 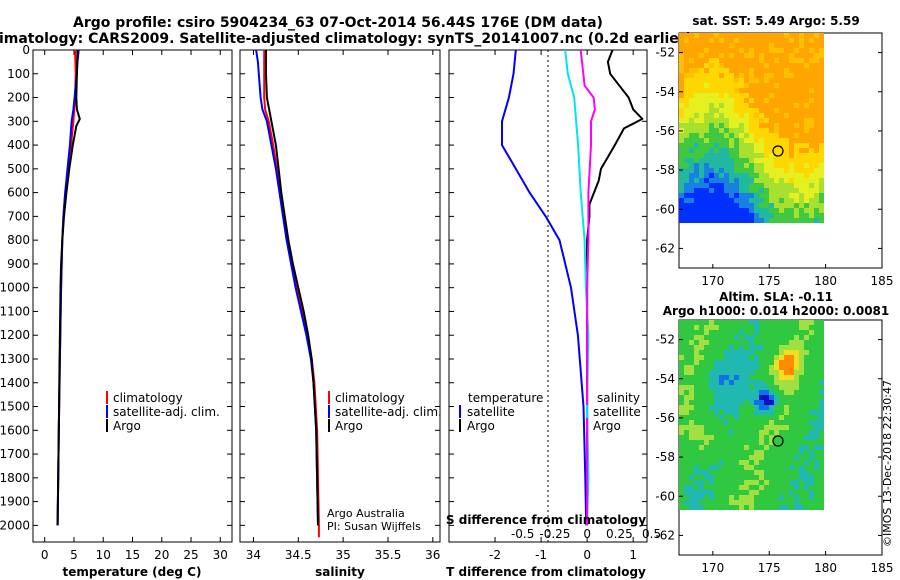 I want to click on map-y-label: -52, so click(x=665, y=340).